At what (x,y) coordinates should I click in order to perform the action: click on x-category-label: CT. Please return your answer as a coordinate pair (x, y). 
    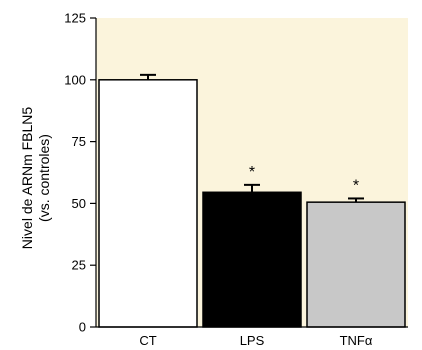
    Looking at the image, I should click on (147, 340).